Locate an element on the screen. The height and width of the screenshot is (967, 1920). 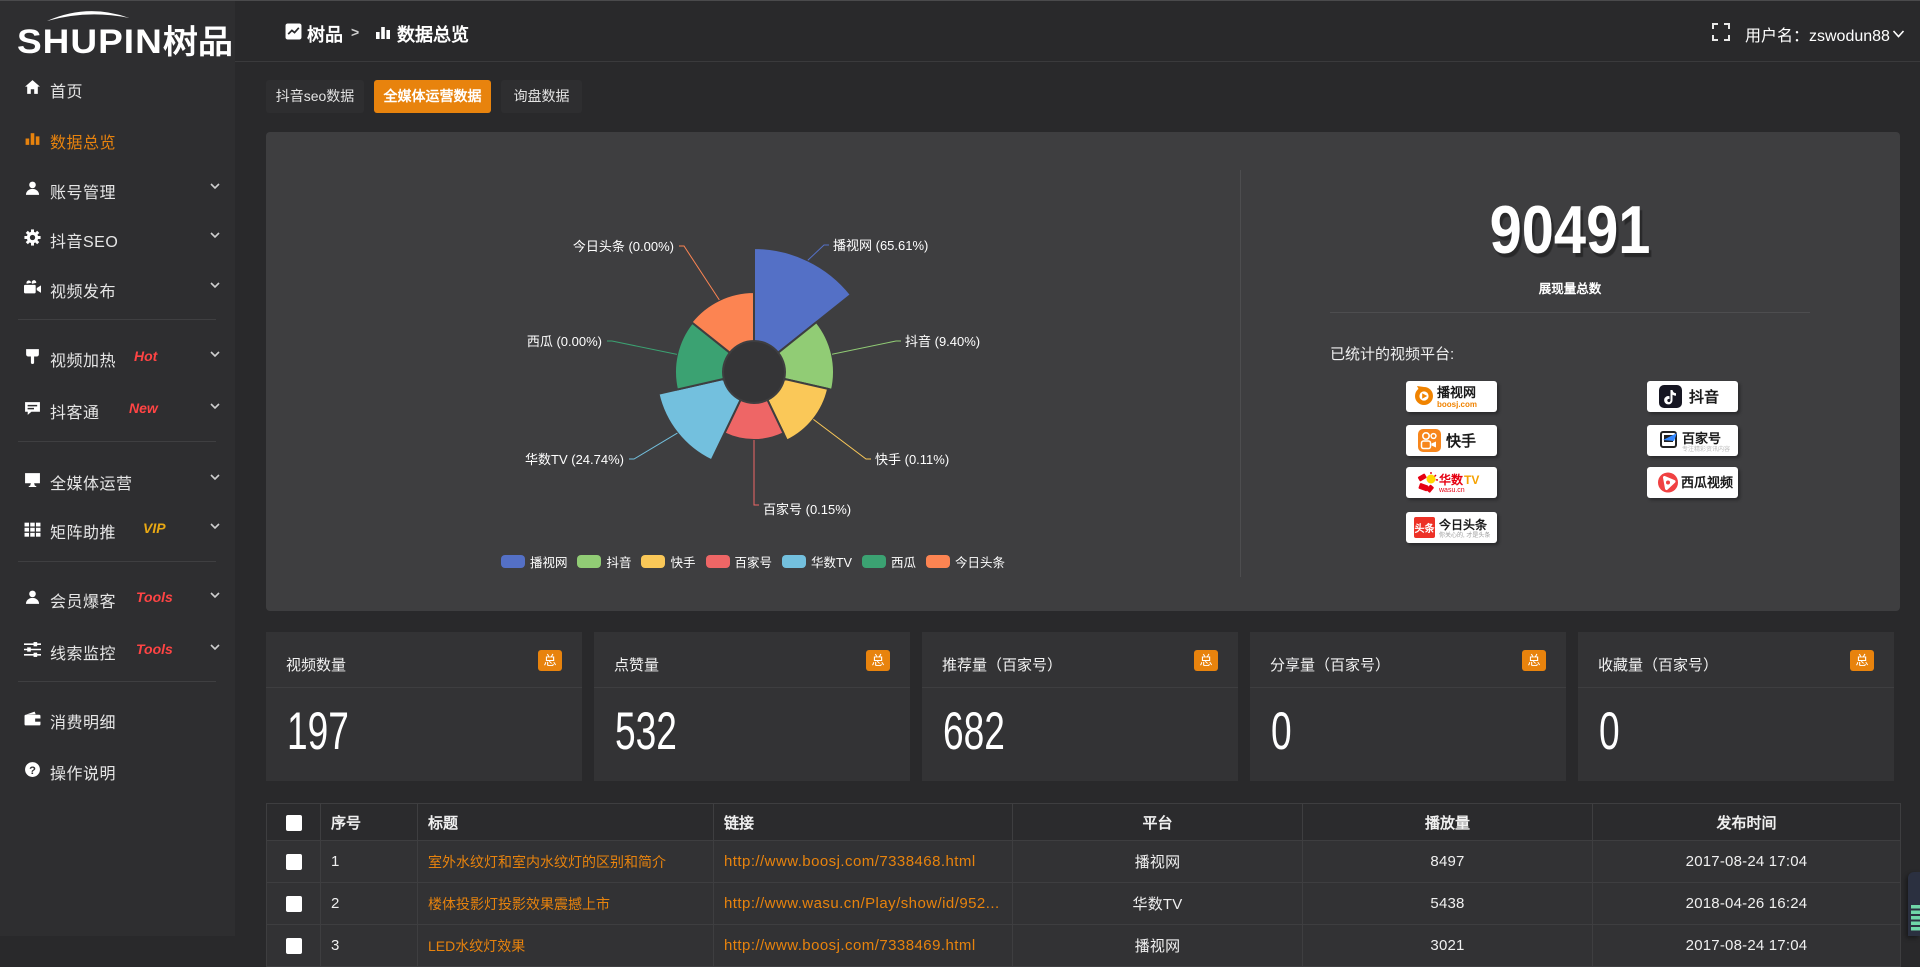
svg-text: 今日头条 (0.00%) is located at coordinates (623, 246).